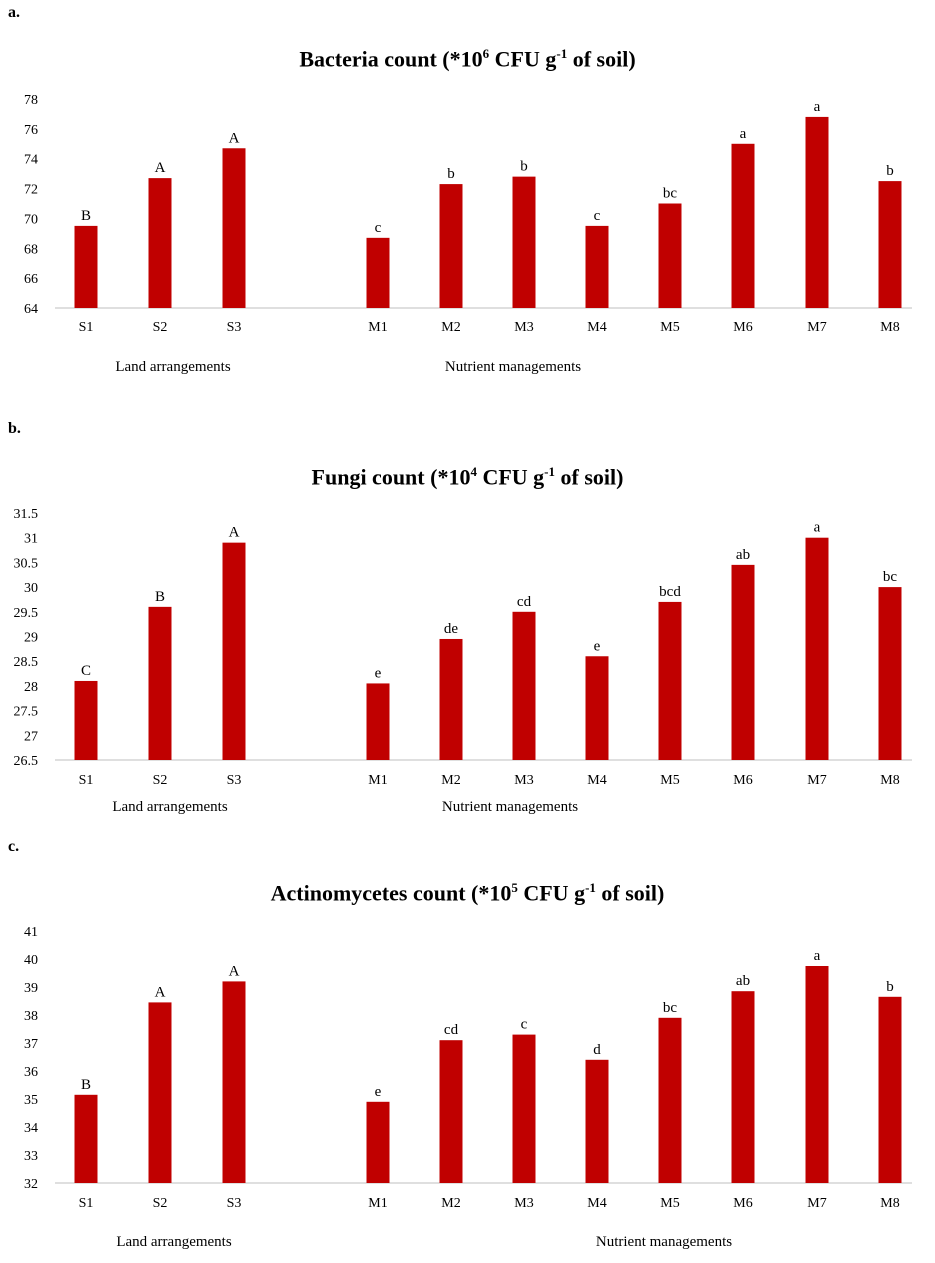 This screenshot has height=1263, width=935. What do you see at coordinates (31, 932) in the screenshot?
I see `y-tick-label: 41` at bounding box center [31, 932].